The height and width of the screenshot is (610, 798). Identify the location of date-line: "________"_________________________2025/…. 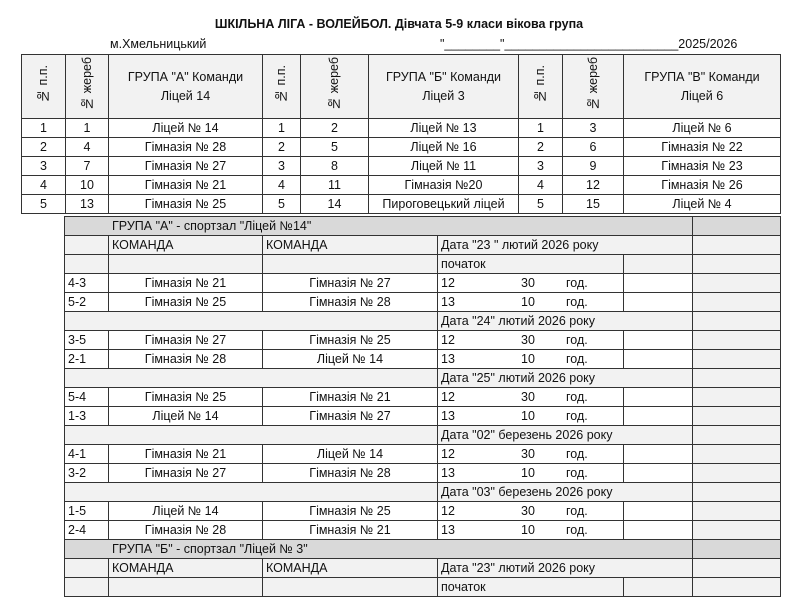
(589, 44).